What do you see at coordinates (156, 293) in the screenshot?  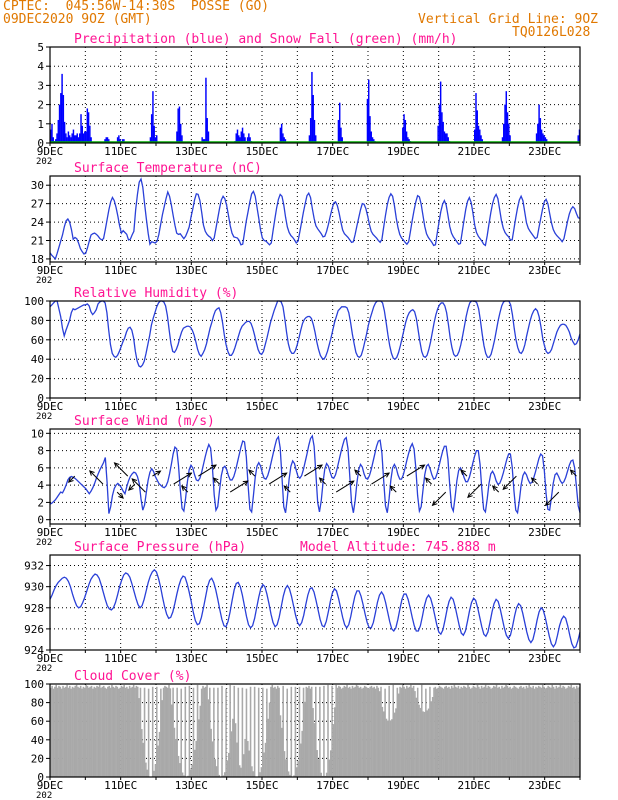 I see `panel-title: Relative Humidity (%)` at bounding box center [156, 293].